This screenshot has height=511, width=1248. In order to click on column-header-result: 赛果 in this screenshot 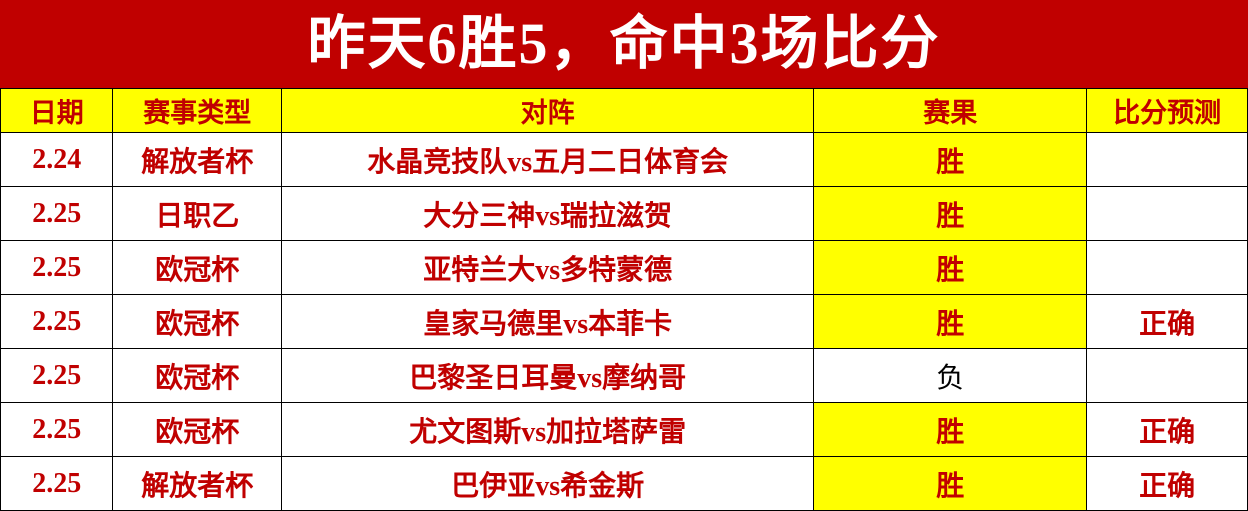, I will do `click(950, 110)`.